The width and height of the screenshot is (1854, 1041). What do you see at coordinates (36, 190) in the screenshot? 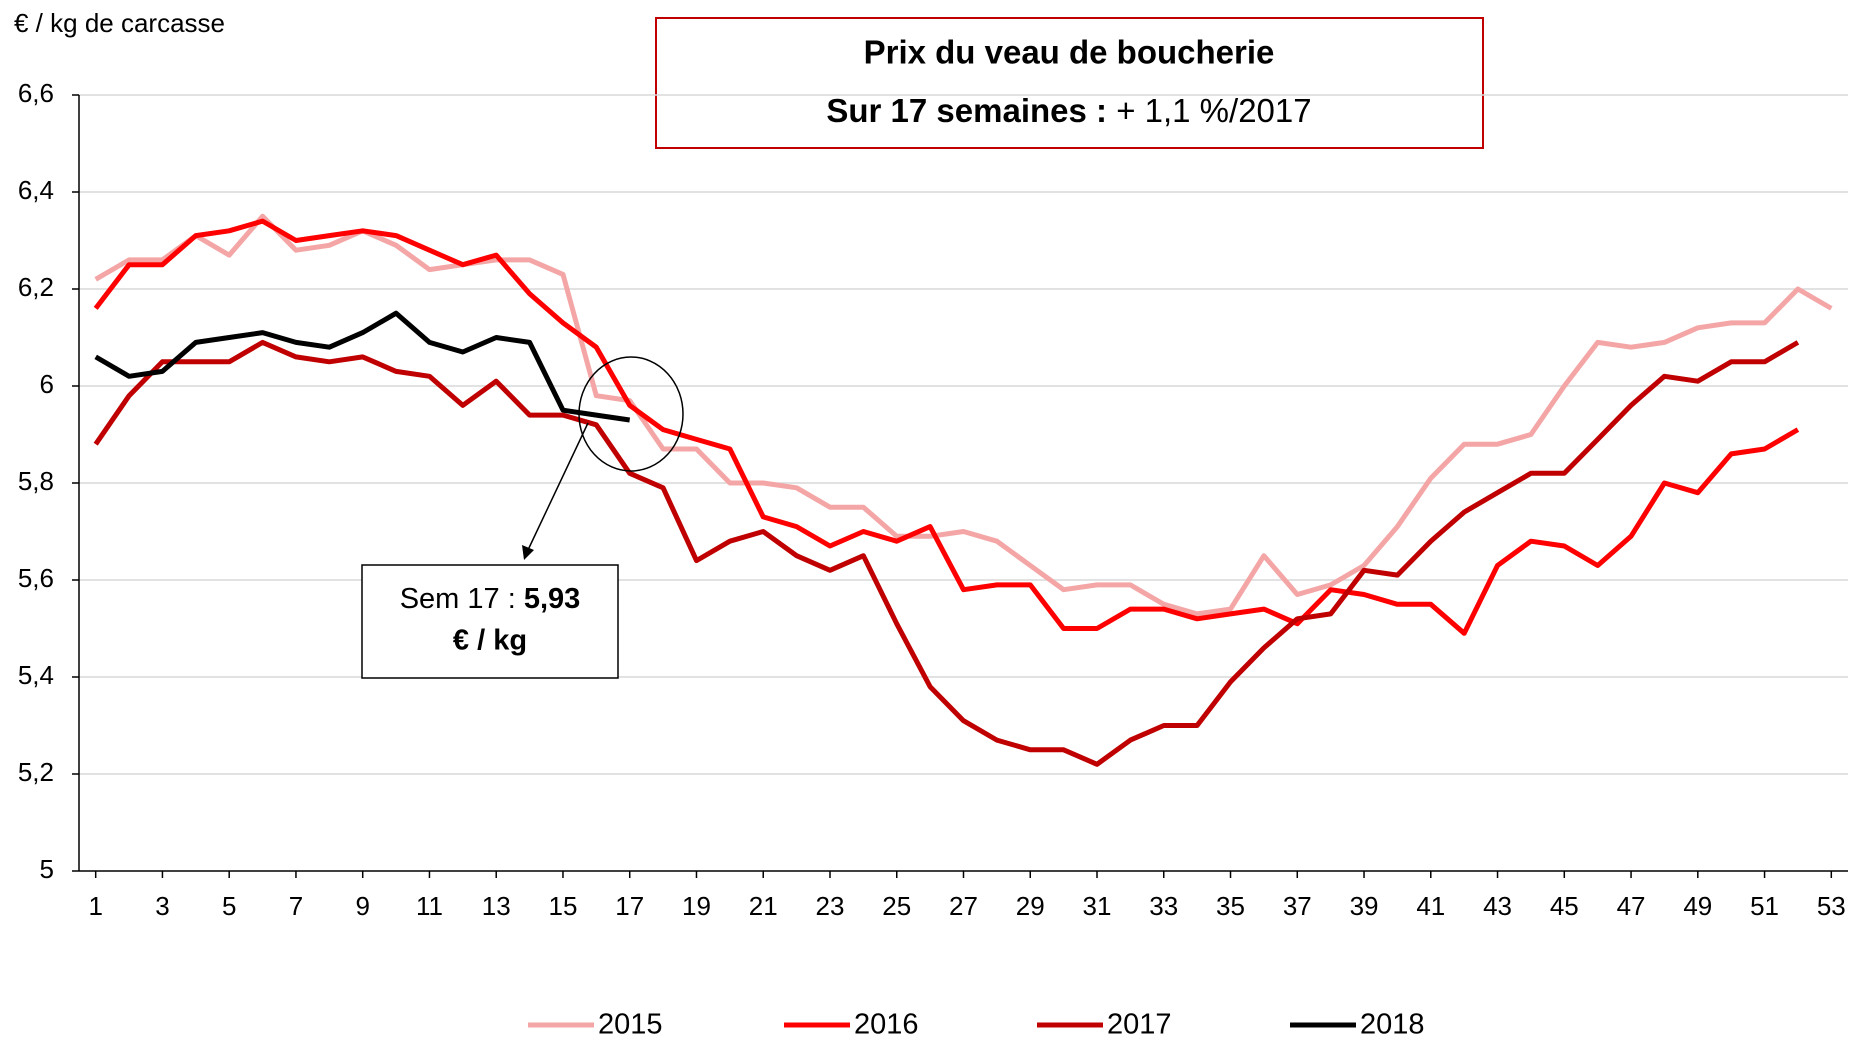
I see `y-tick-label: 6,4` at bounding box center [36, 190].